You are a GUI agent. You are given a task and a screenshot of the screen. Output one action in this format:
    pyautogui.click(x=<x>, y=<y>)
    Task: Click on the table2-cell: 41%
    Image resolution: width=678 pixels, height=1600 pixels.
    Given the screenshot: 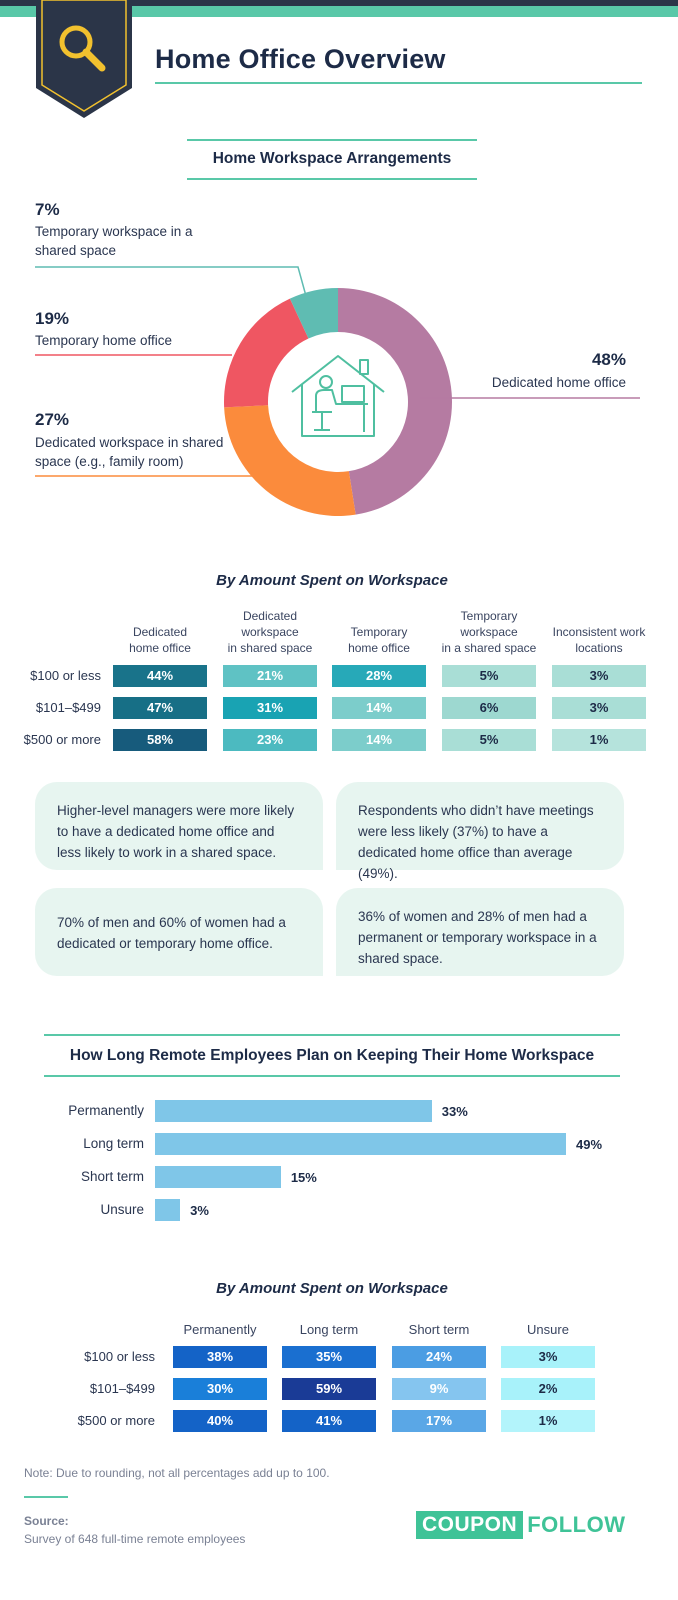 What is the action you would take?
    pyautogui.click(x=329, y=1421)
    